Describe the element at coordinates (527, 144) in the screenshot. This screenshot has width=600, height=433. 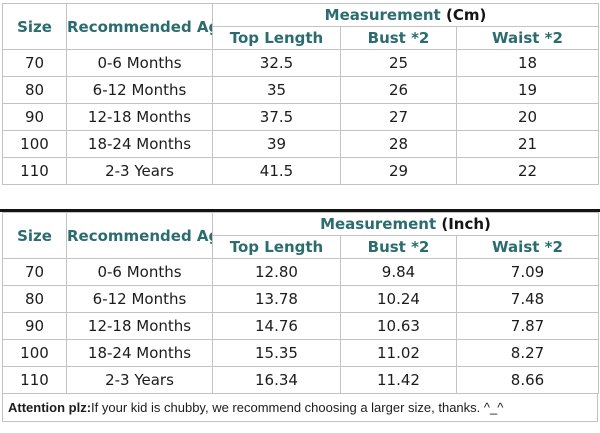
I see `cell-waist: 21` at that location.